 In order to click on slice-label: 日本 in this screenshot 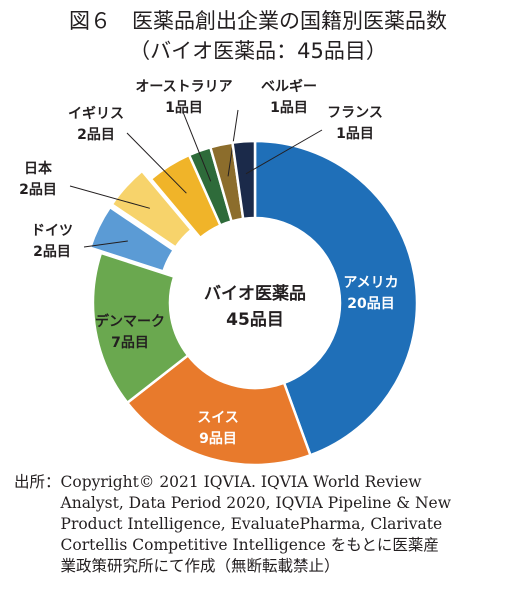, I will do `click(38, 168)`.